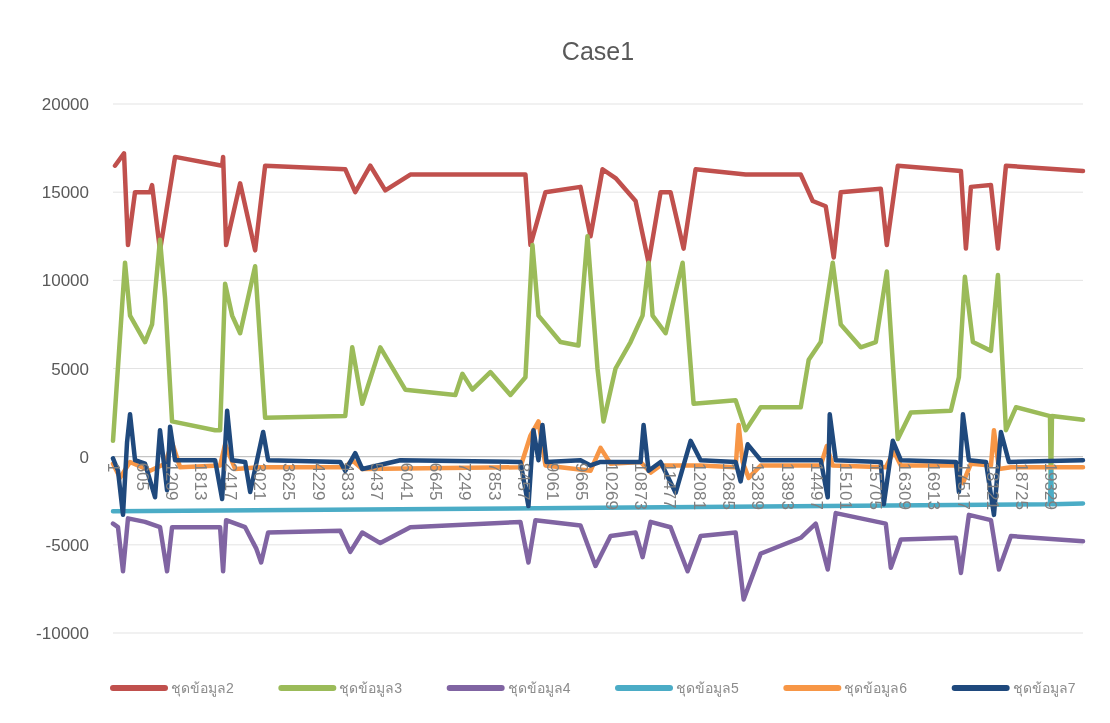 This screenshot has height=723, width=1110. I want to click on x-tick-label: 6041, so click(406, 481).